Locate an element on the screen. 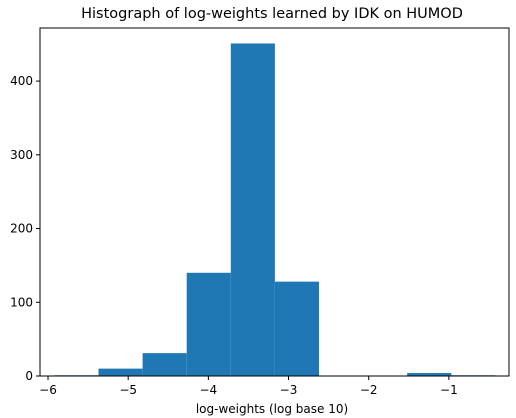 The height and width of the screenshot is (418, 516). x-axis-ticks: −6 −5 −4 −3 −2 −1 is located at coordinates (248, 386).